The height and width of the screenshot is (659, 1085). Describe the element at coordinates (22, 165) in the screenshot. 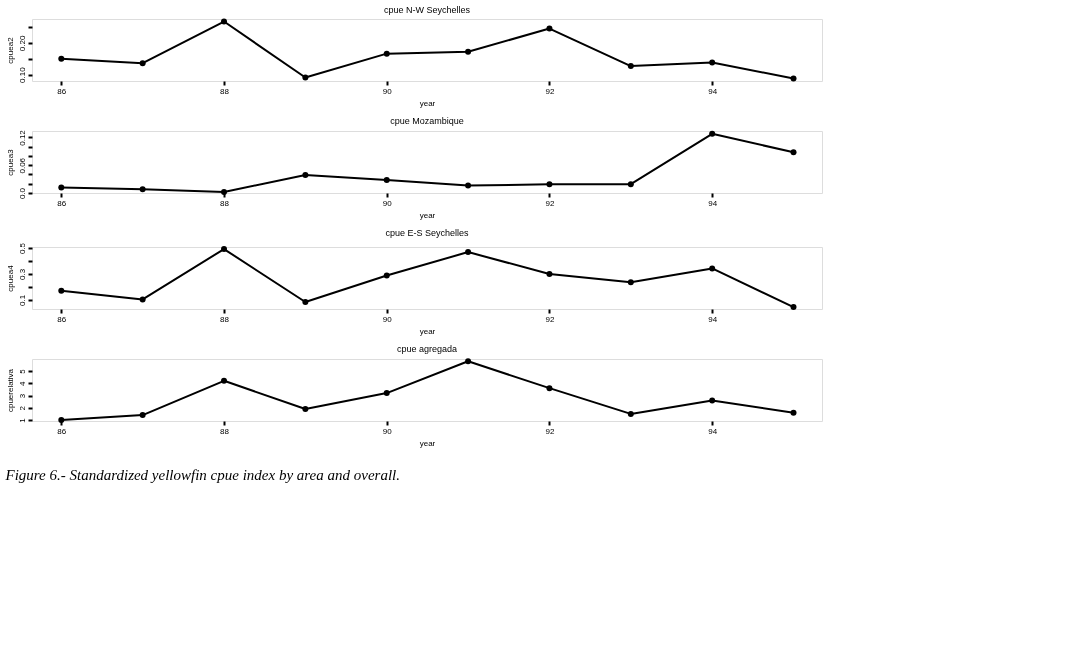

I see `y-tick-label: 0.06` at that location.